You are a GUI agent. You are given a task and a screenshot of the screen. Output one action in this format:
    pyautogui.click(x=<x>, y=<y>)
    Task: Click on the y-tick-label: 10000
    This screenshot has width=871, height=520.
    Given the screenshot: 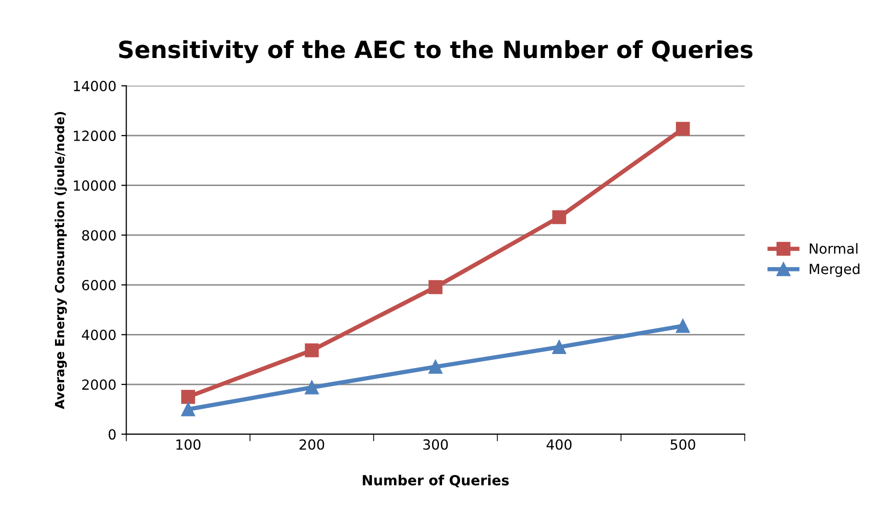 What is the action you would take?
    pyautogui.click(x=95, y=185)
    